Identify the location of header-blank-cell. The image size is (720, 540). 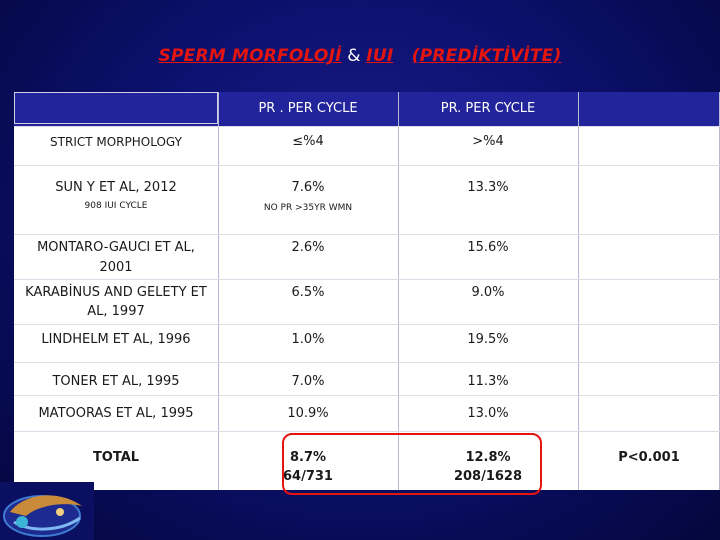
(116, 108).